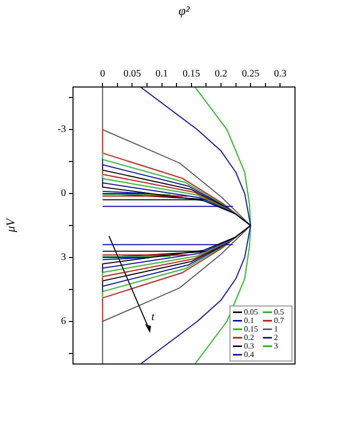 This screenshot has width=337, height=436. I want to click on x-tick-label: 0.25, so click(251, 74).